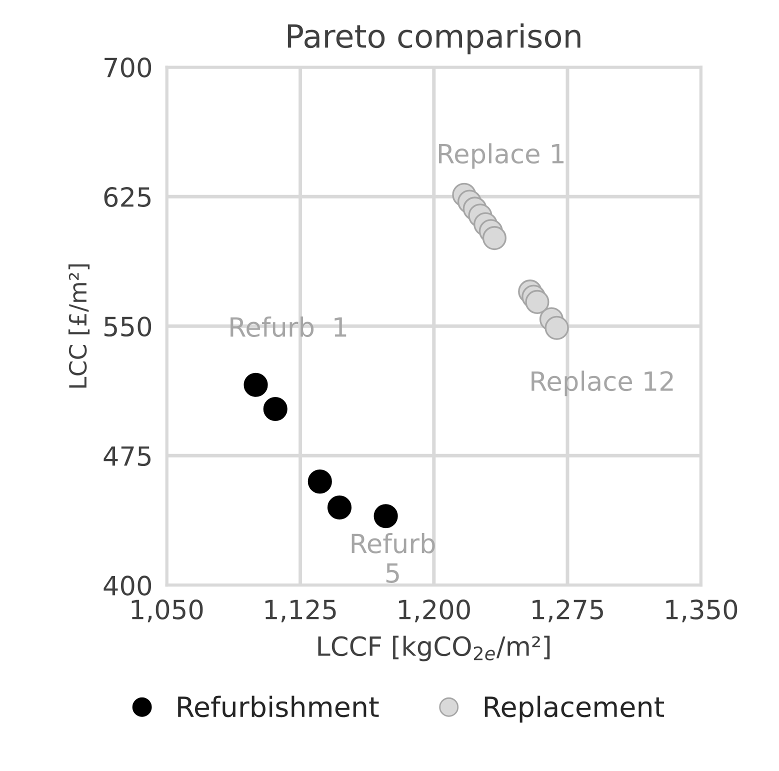  What do you see at coordinates (434, 649) in the screenshot?
I see `x-axis-title: LCCF [kgCO$_{2e}$/m²]` at bounding box center [434, 649].